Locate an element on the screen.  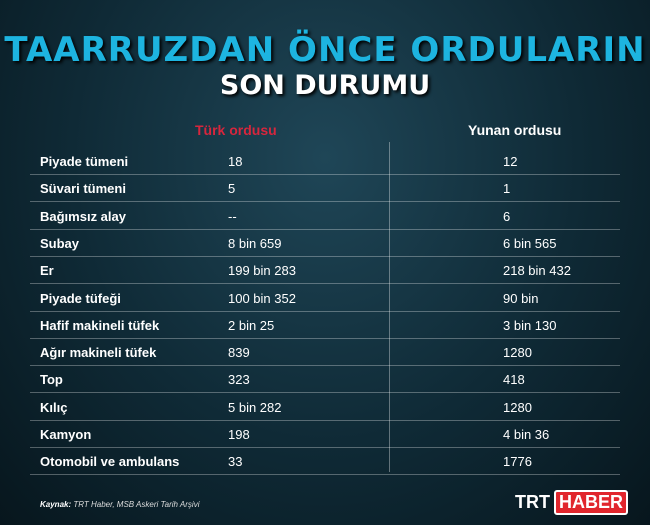
row-label: Bağımsız alay is located at coordinates (83, 216).